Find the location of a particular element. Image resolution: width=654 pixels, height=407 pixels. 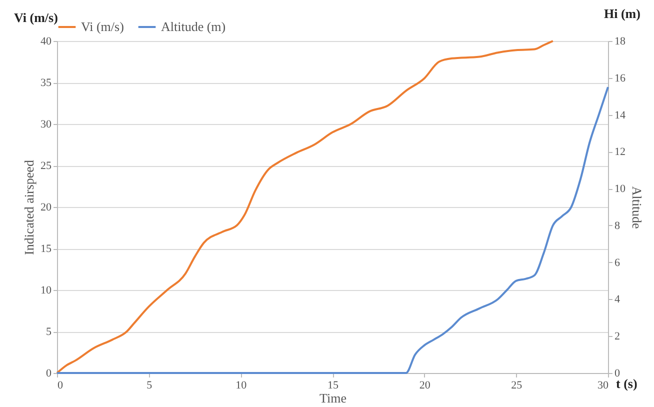

y2-tick-label: 12 is located at coordinates (620, 152).